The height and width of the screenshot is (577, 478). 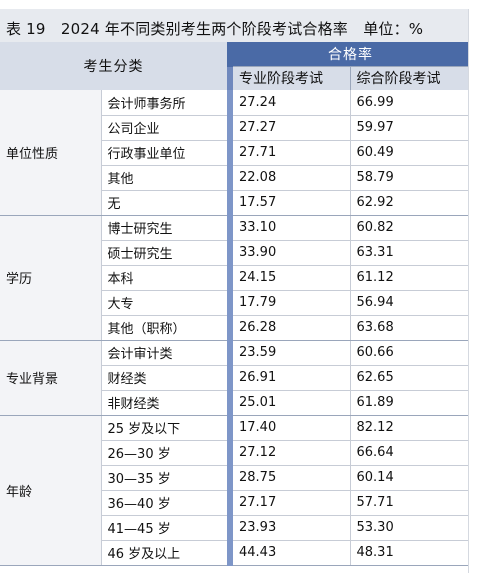 I want to click on table-row: 46 岁及以上 44.43 48.31, so click(x=234, y=553).